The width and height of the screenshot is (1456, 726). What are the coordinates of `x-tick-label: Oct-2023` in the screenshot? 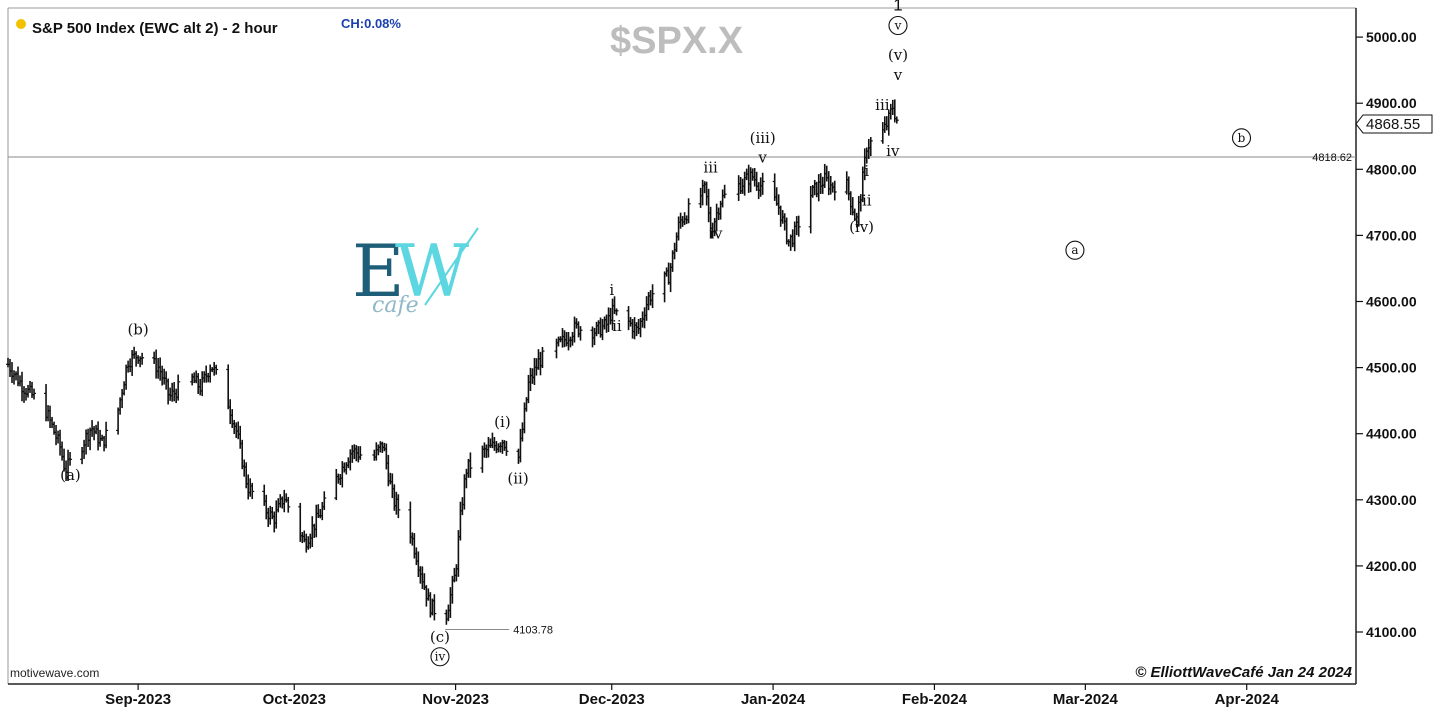 It's located at (294, 699).